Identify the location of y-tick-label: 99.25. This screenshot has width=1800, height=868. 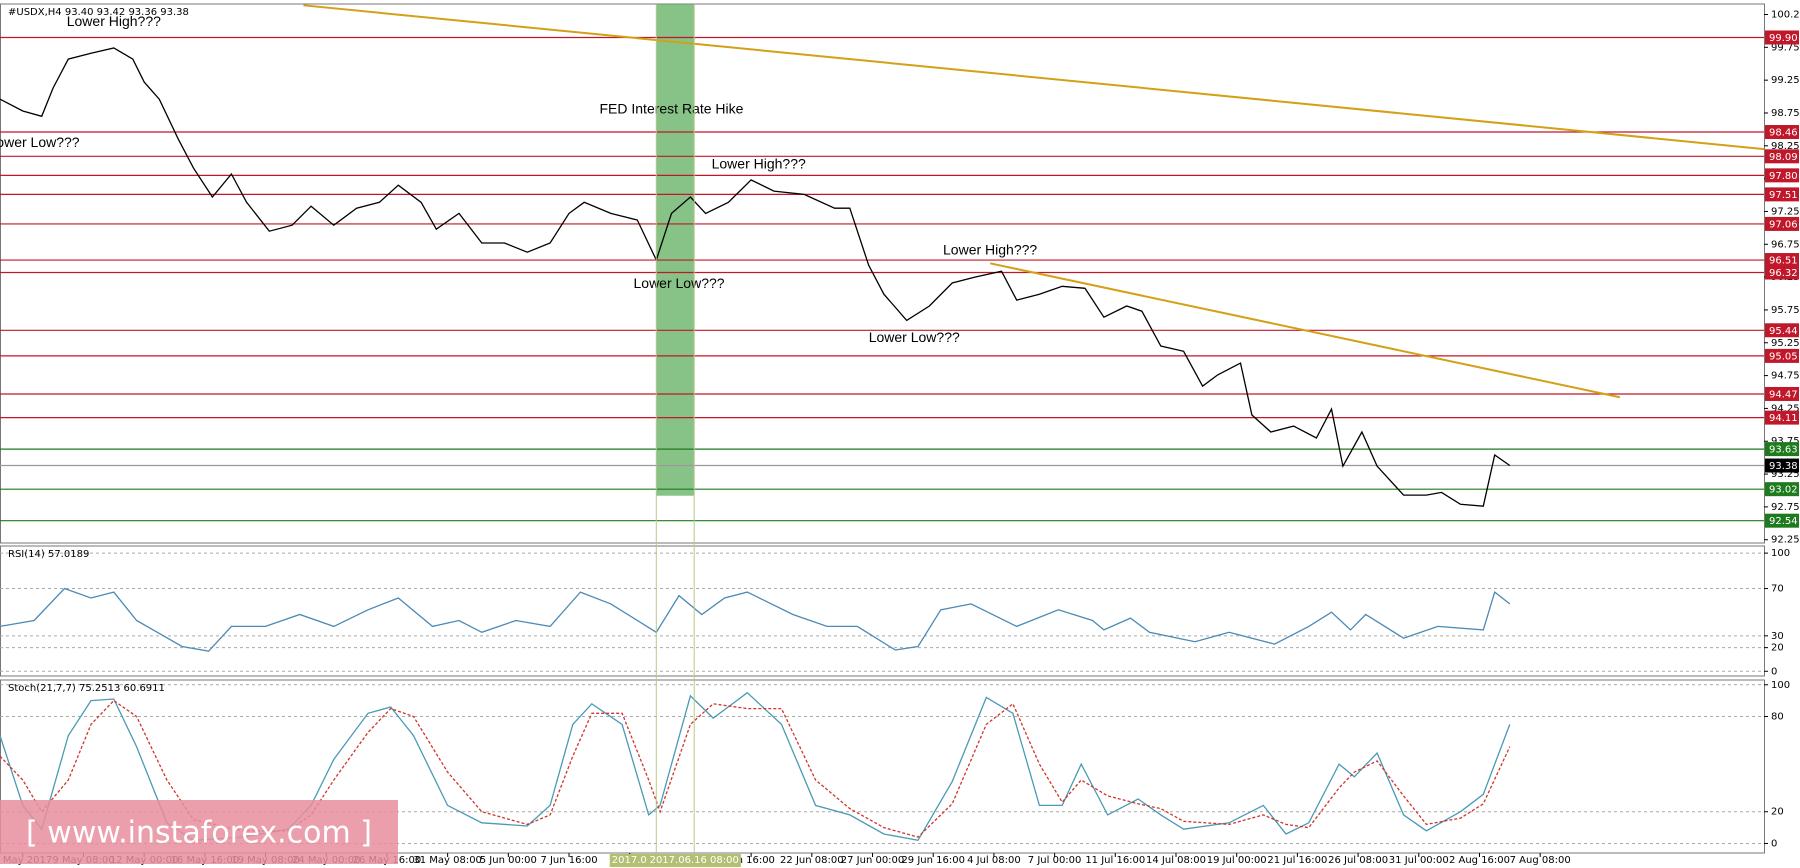
(1785, 80).